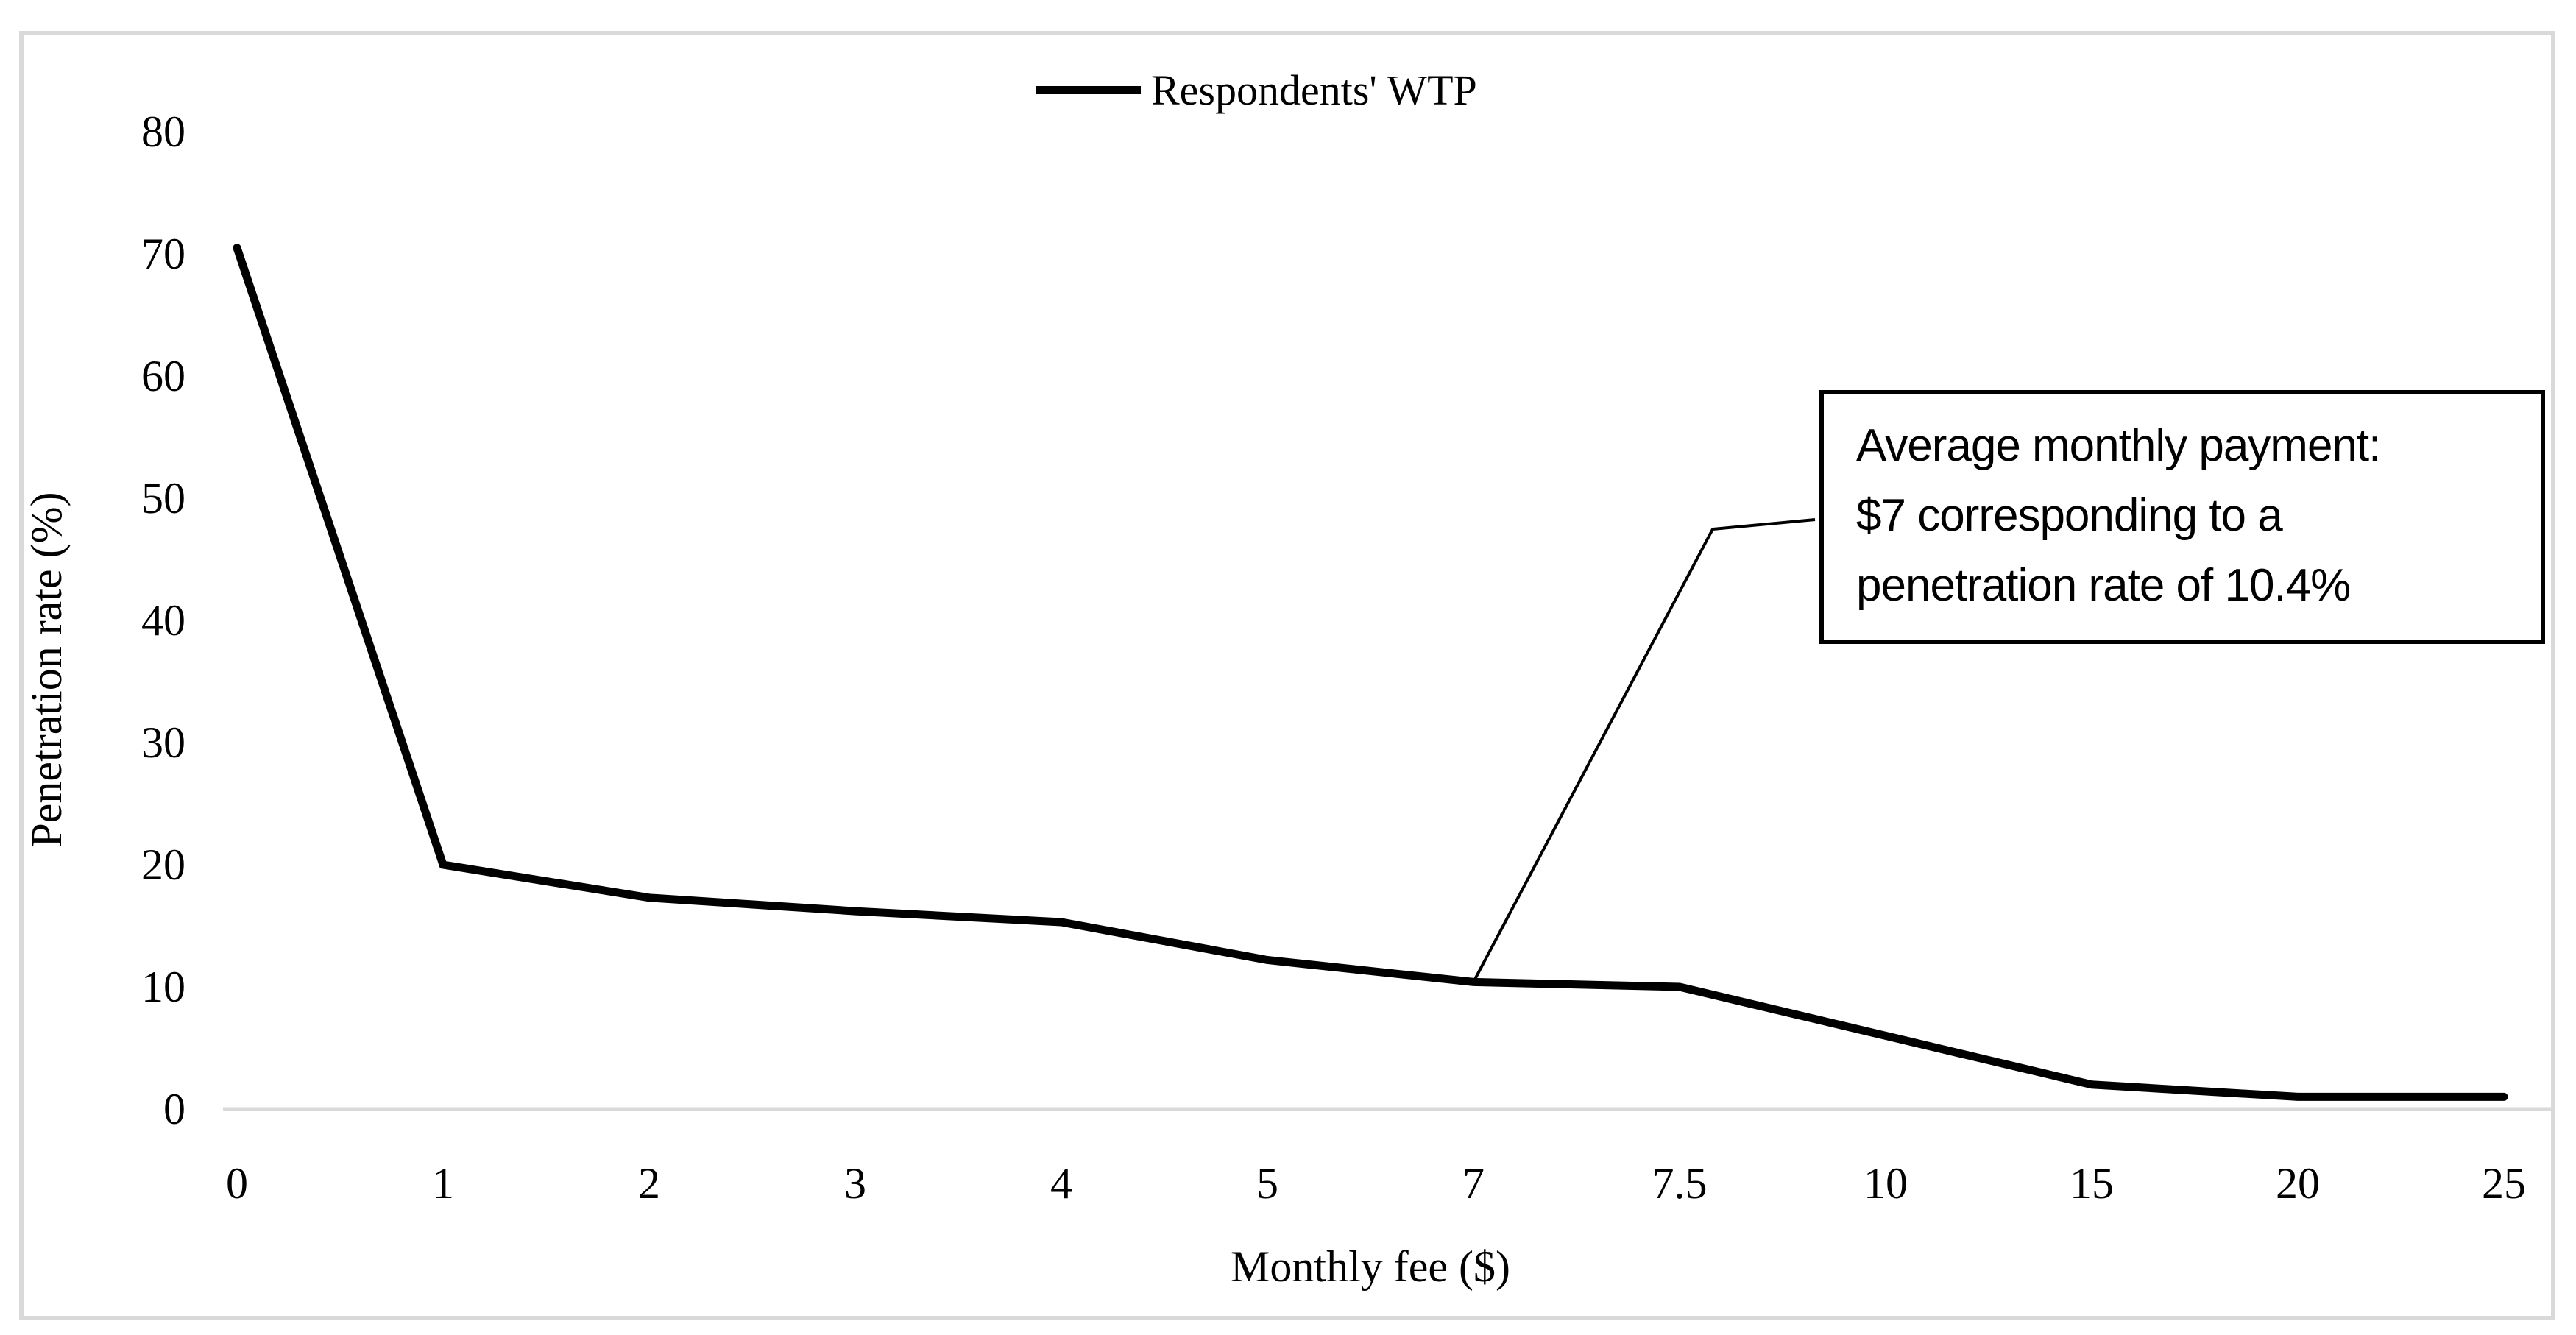  I want to click on annotation-line: Average monthly payment:, so click(2118, 445).